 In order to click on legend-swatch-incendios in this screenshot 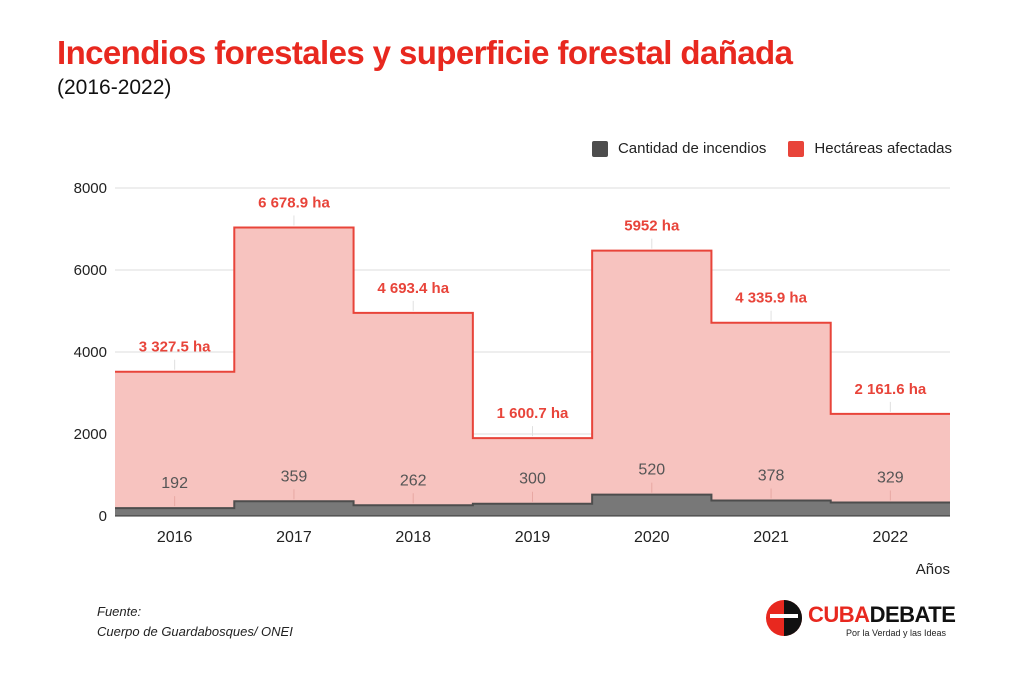, I will do `click(599, 148)`.